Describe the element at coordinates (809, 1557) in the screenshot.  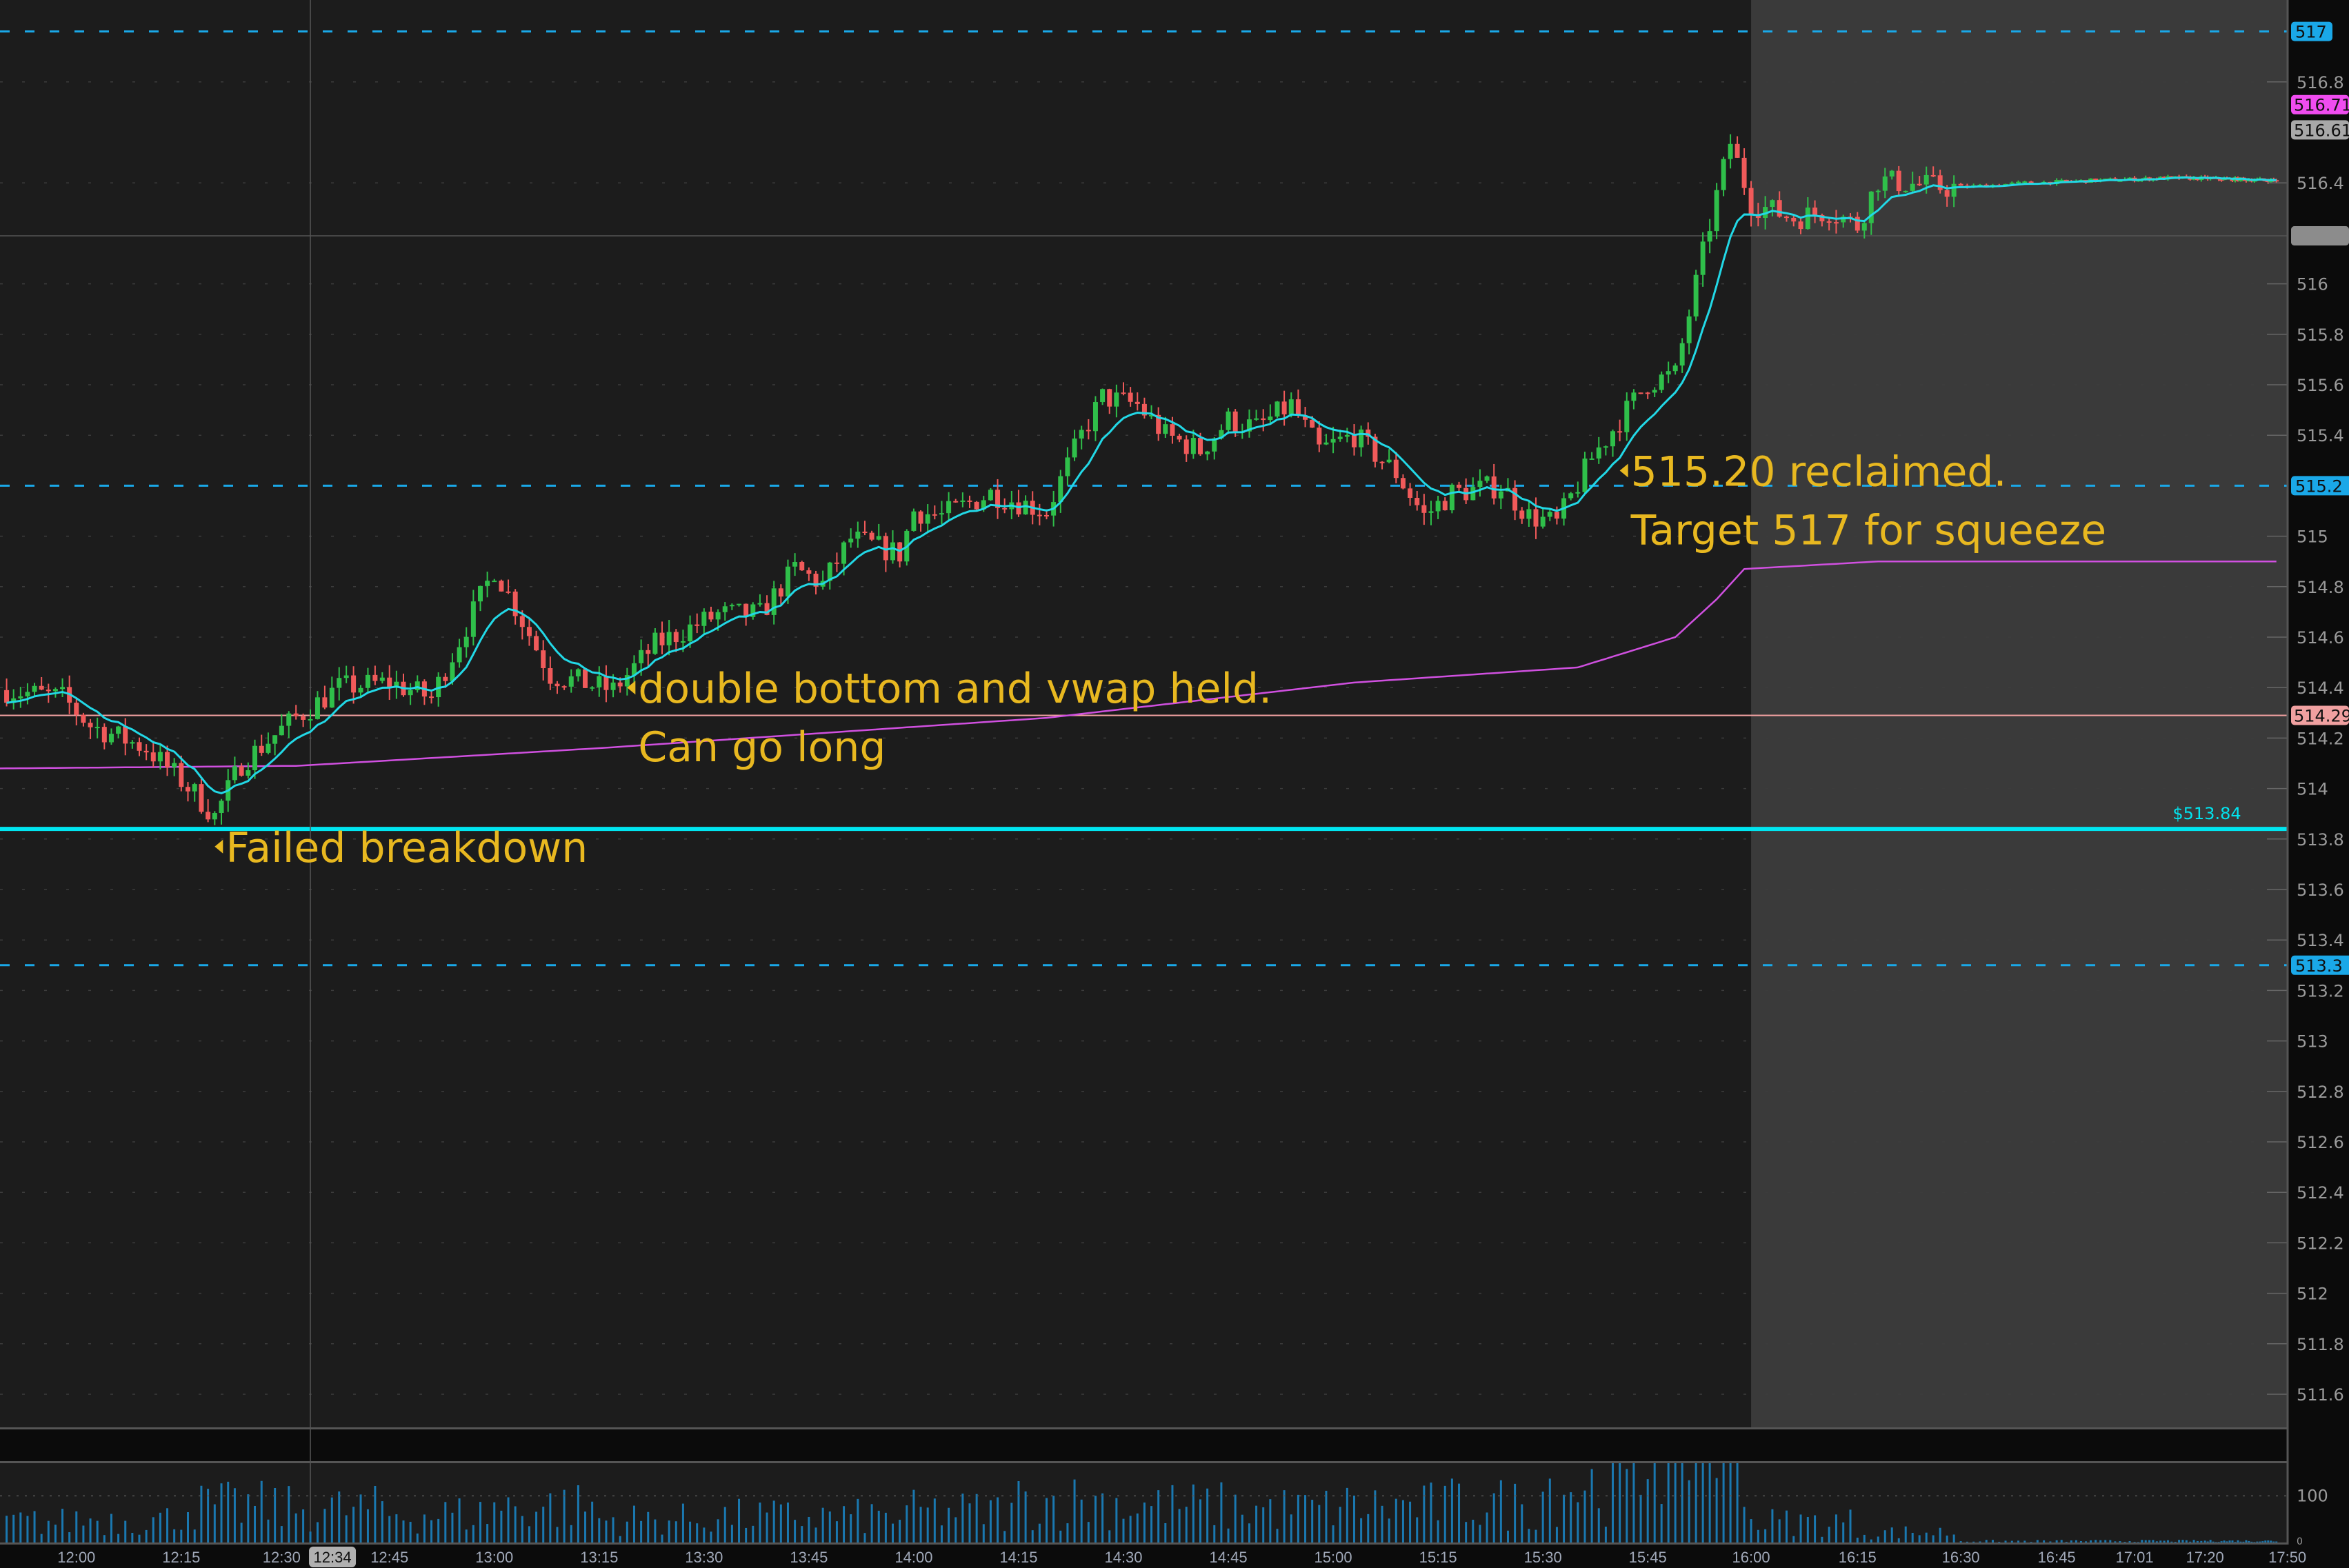
I see `time-tick-label: 13:45` at that location.